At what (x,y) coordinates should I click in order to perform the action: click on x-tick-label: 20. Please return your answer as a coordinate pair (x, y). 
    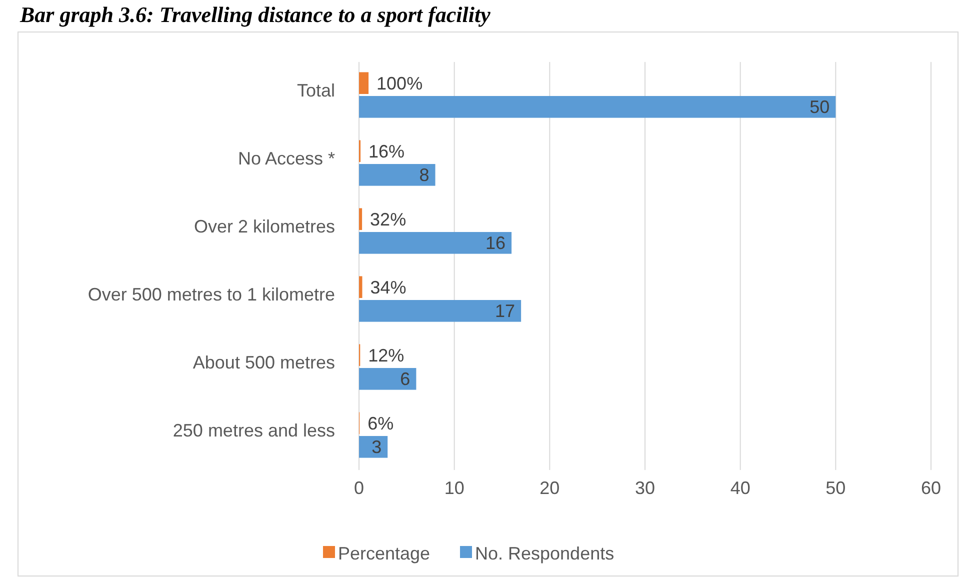
    Looking at the image, I should click on (550, 488).